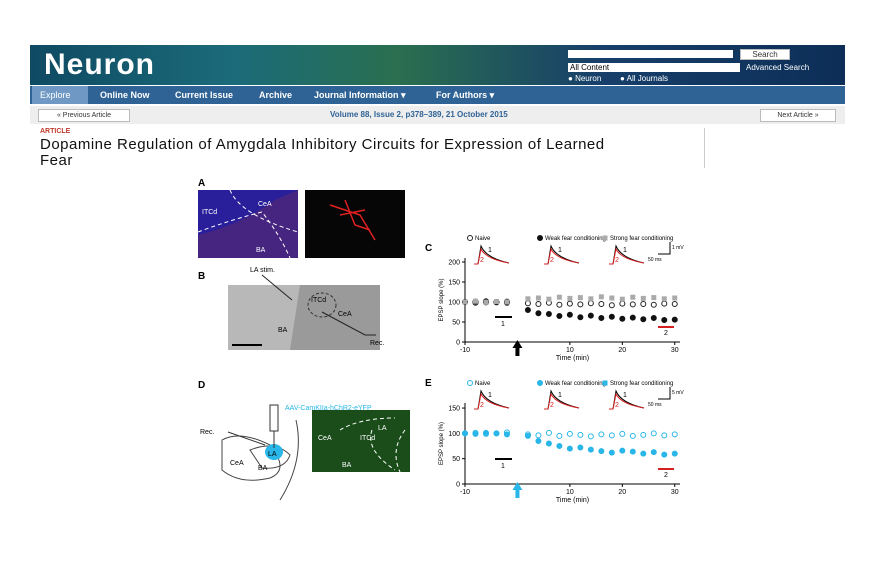  I want to click on la-injection, so click(274, 452).